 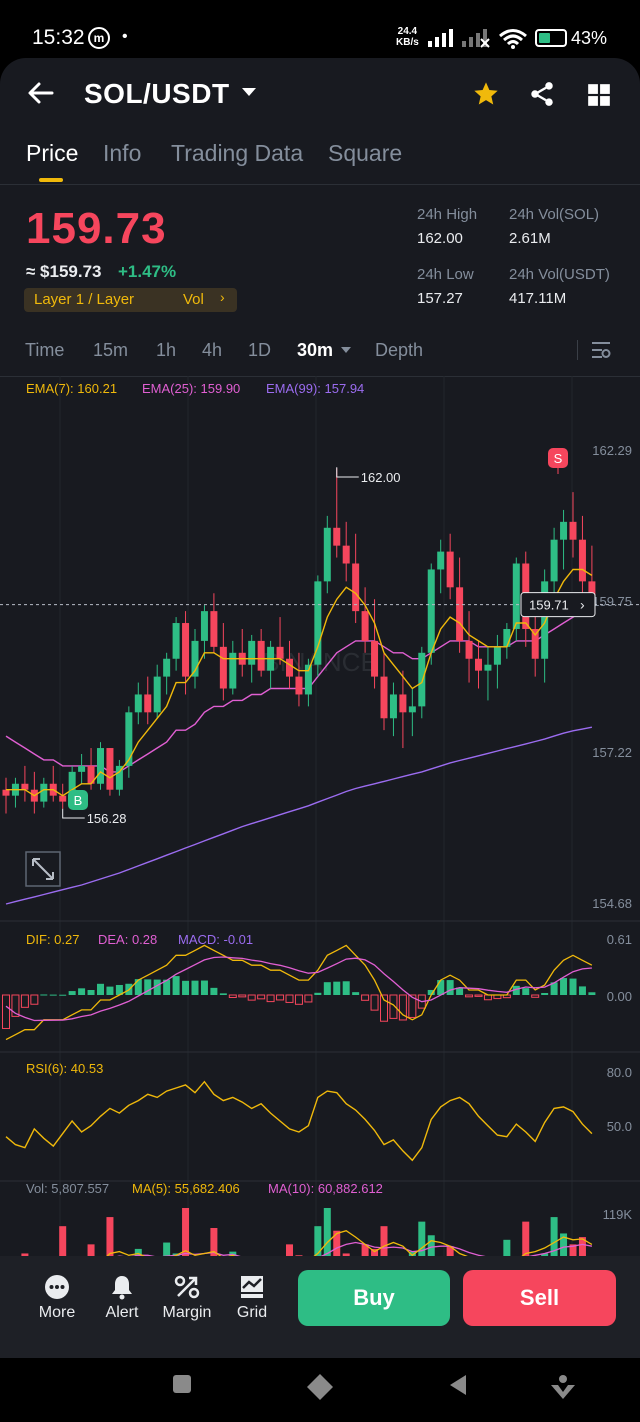 I want to click on timeframe-4h: 4h, so click(x=212, y=350).